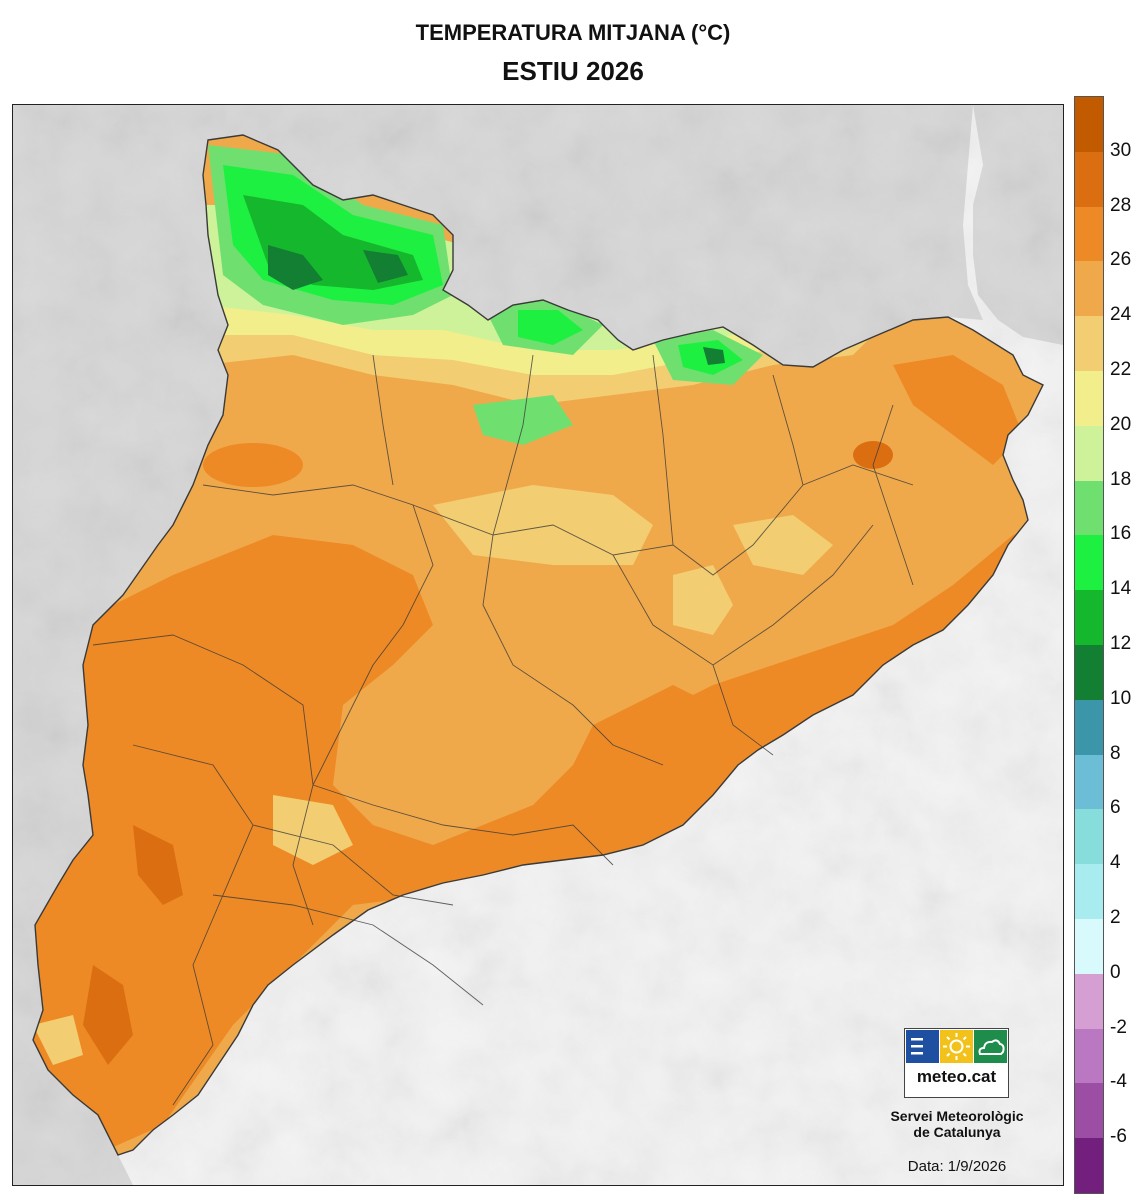 This screenshot has height=1200, width=1146. I want to click on logo-lines-icon, so click(922, 1046).